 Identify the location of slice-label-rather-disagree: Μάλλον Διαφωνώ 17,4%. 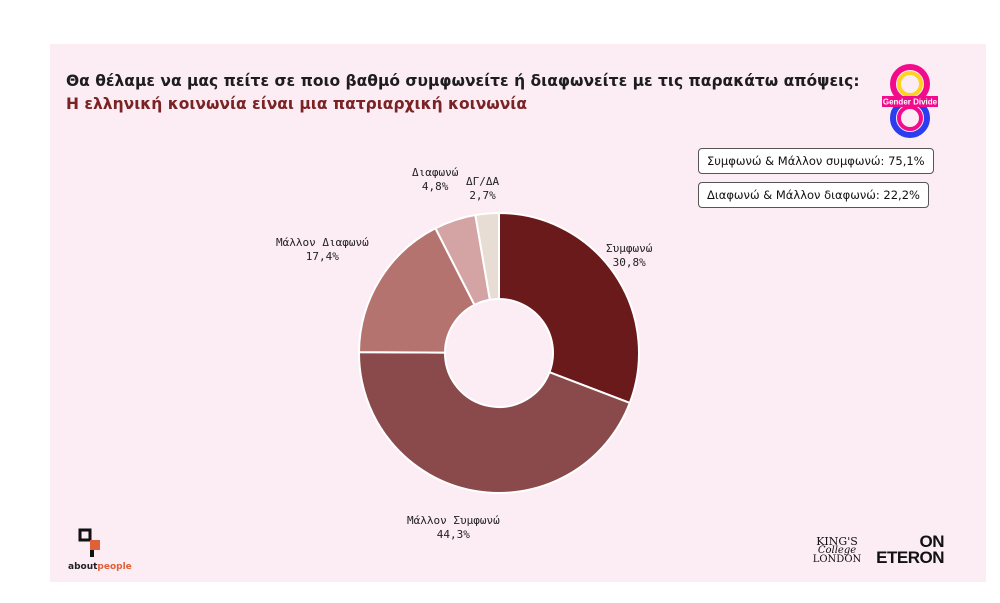
(322, 250).